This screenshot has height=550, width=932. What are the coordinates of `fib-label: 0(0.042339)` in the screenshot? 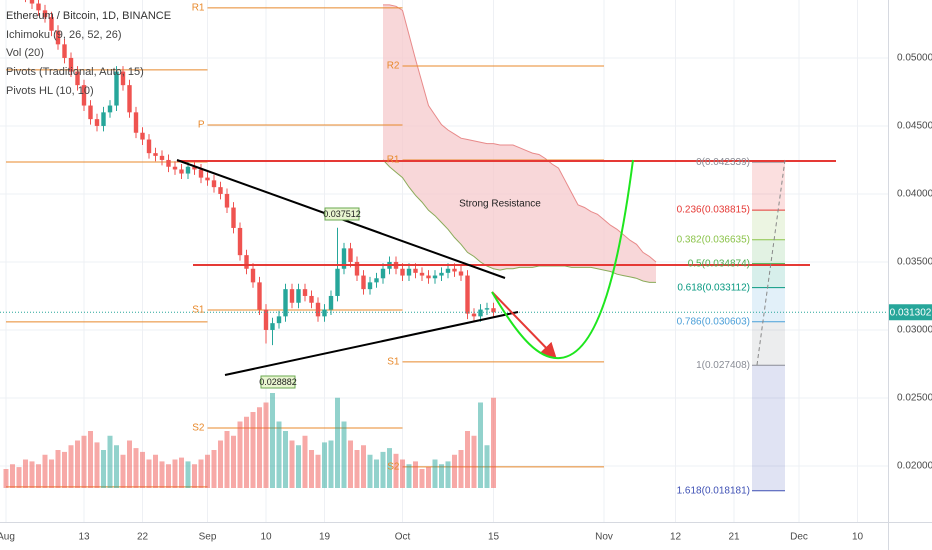 It's located at (723, 162).